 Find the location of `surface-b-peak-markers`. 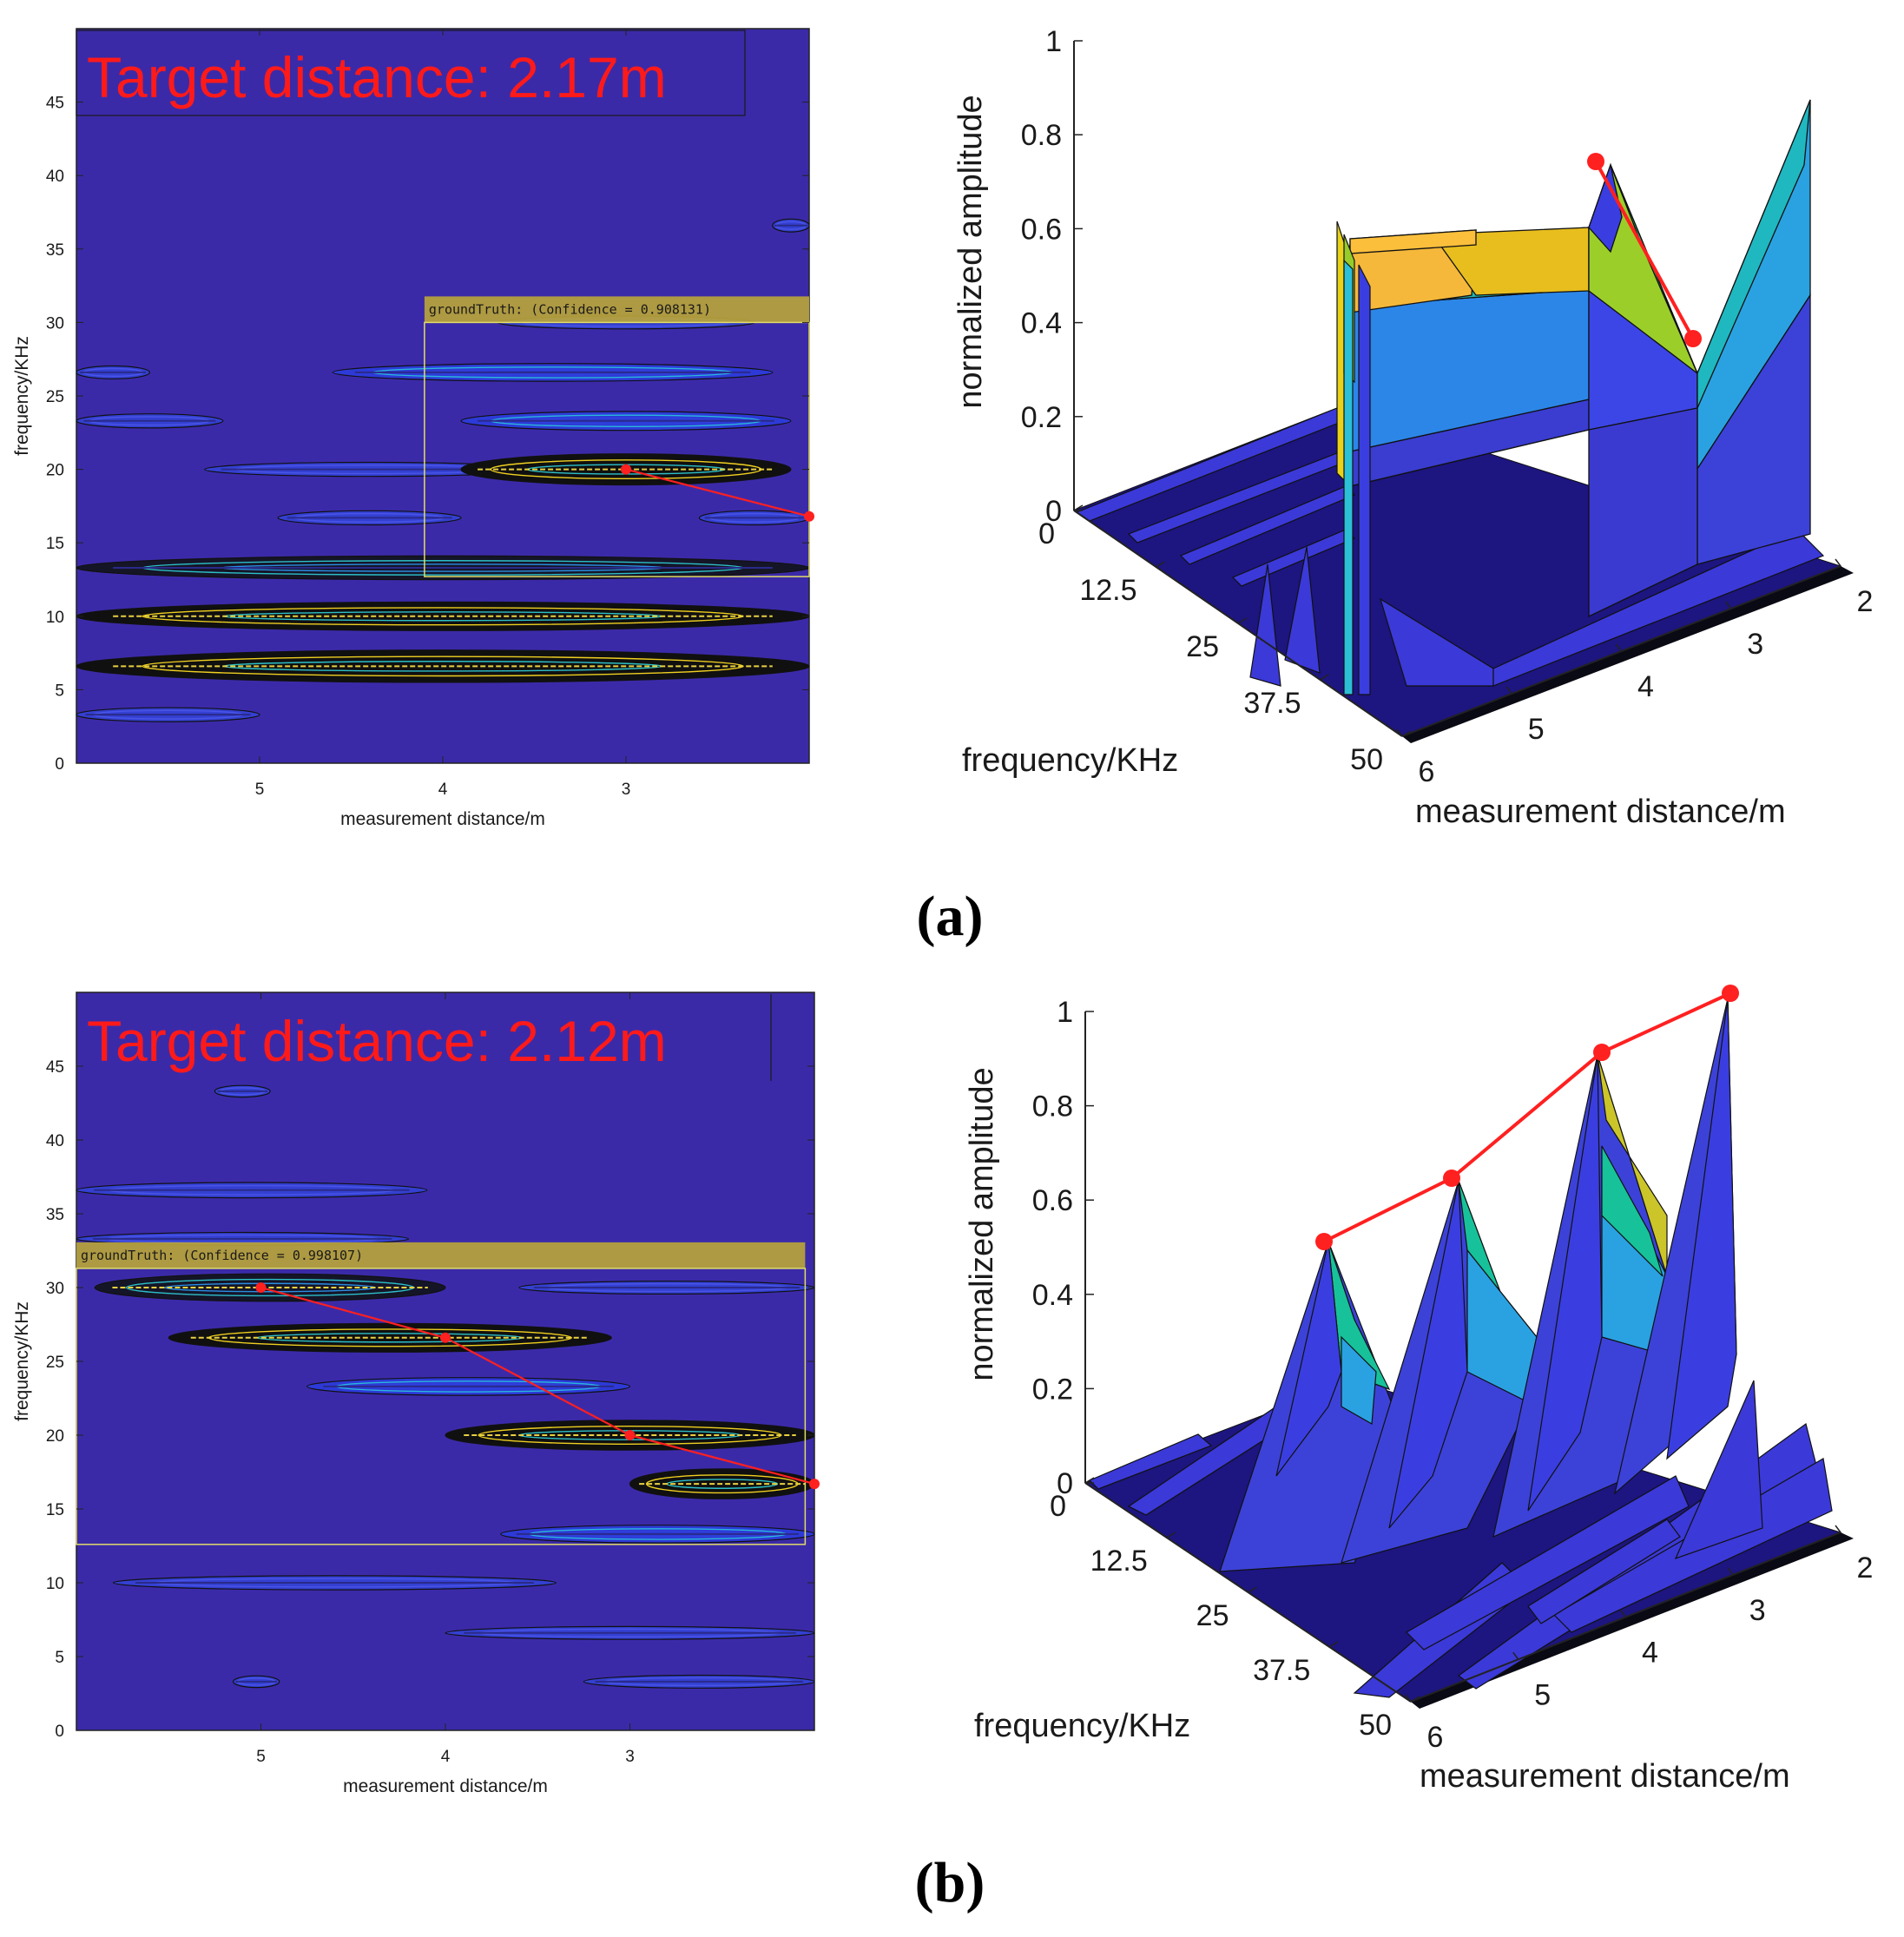

surface-b-peak-markers is located at coordinates (1527, 1117).